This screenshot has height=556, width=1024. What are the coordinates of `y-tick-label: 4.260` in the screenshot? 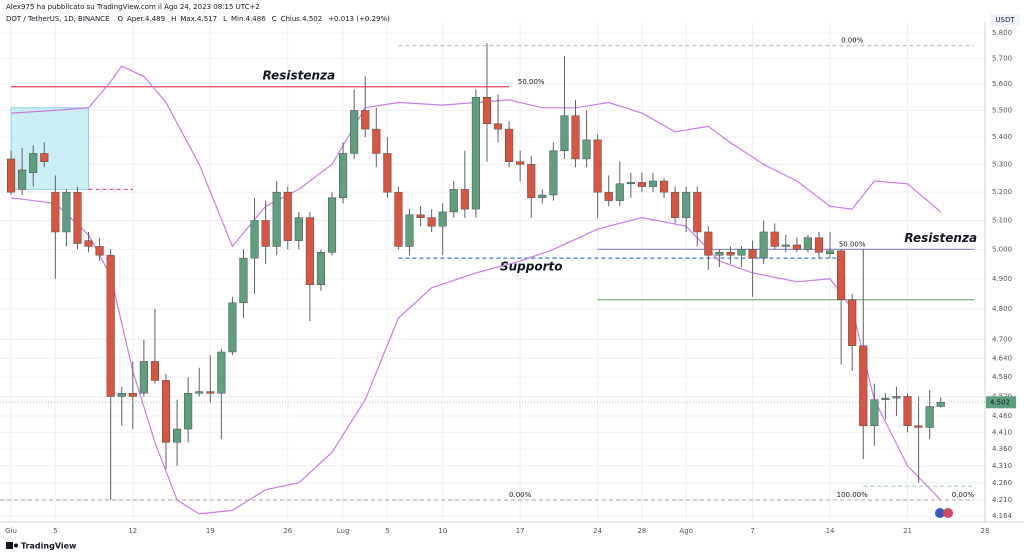 It's located at (1002, 483).